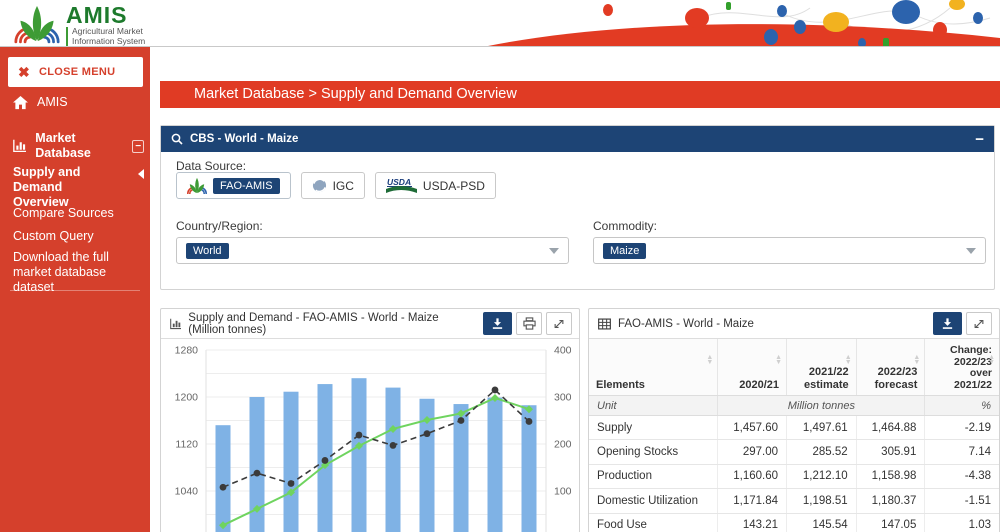 Image resolution: width=1000 pixels, height=532 pixels. Describe the element at coordinates (78, 187) in the screenshot. I see `sidebar-item-supply-demand-overview: Supply and Demand Overview` at that location.